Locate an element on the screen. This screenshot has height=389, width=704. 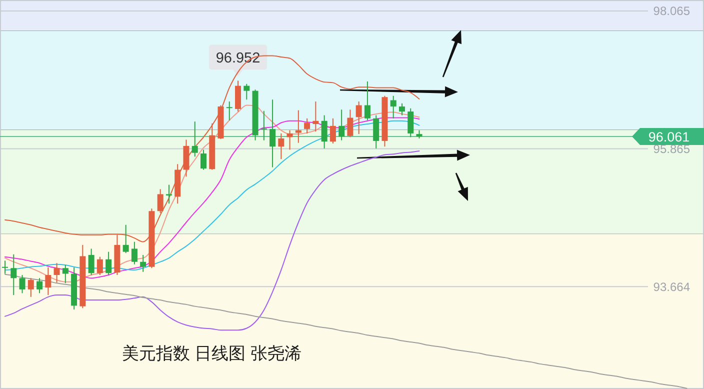
ref-line-label: 96.061 is located at coordinates (669, 136).